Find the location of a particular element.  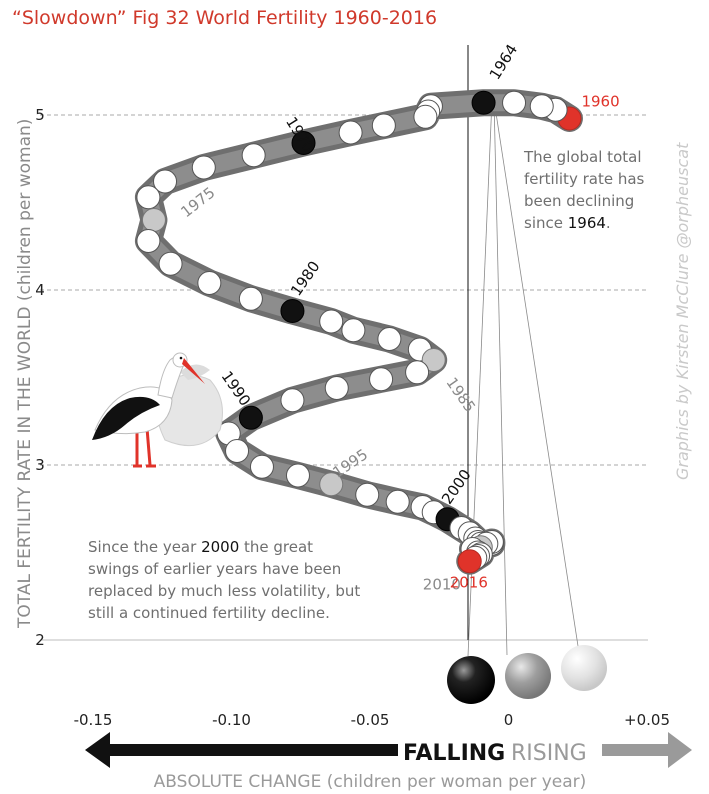

point-1994 is located at coordinates (297, 475).